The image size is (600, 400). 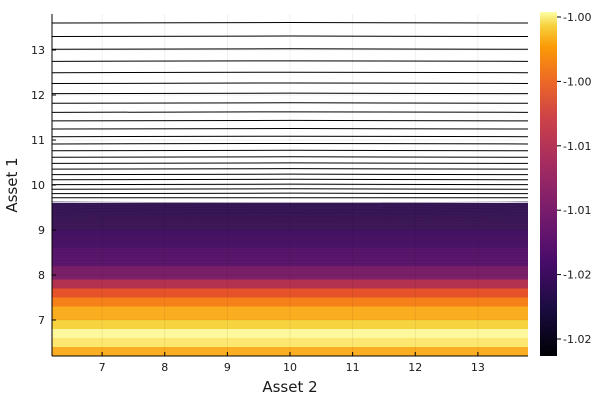 What do you see at coordinates (41, 275) in the screenshot?
I see `y-tick-label: 8` at bounding box center [41, 275].